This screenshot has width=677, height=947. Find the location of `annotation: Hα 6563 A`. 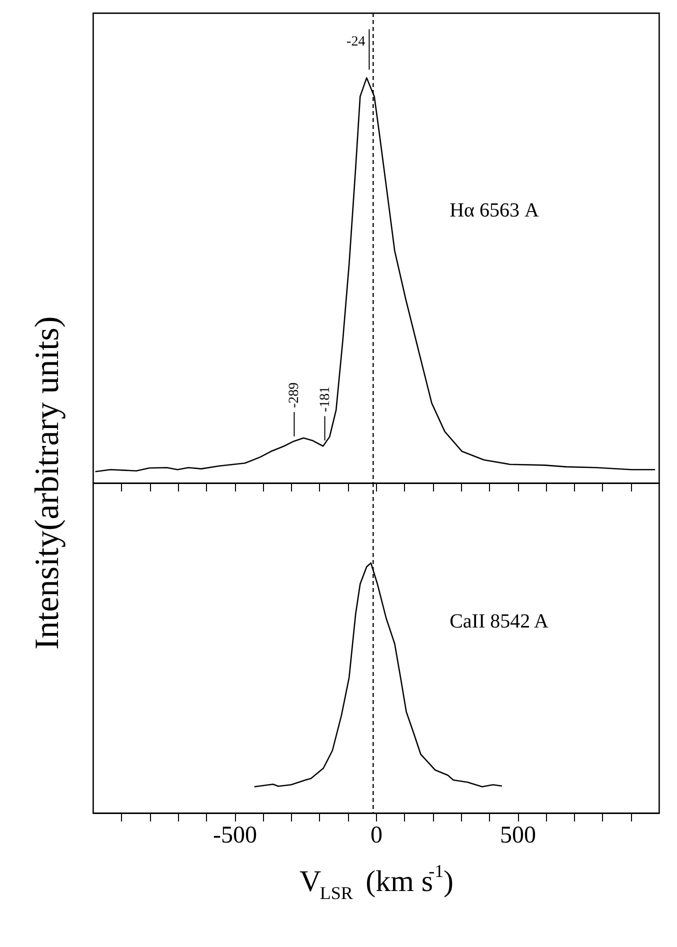

annotation: Hα 6563 A is located at coordinates (495, 210).